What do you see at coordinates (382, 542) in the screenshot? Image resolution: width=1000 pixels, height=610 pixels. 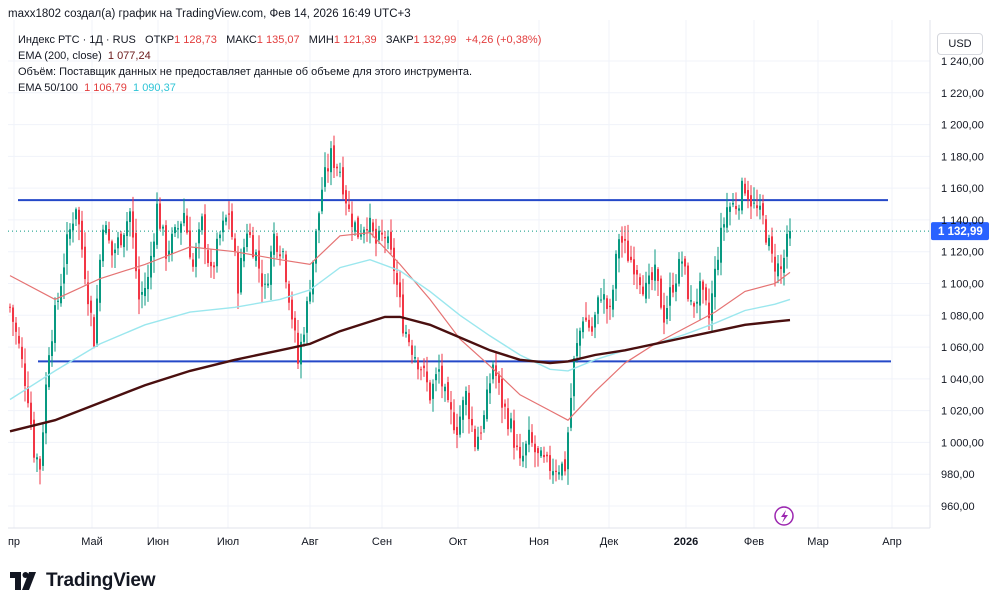 I see `x-tick-label: Сен` at bounding box center [382, 542].